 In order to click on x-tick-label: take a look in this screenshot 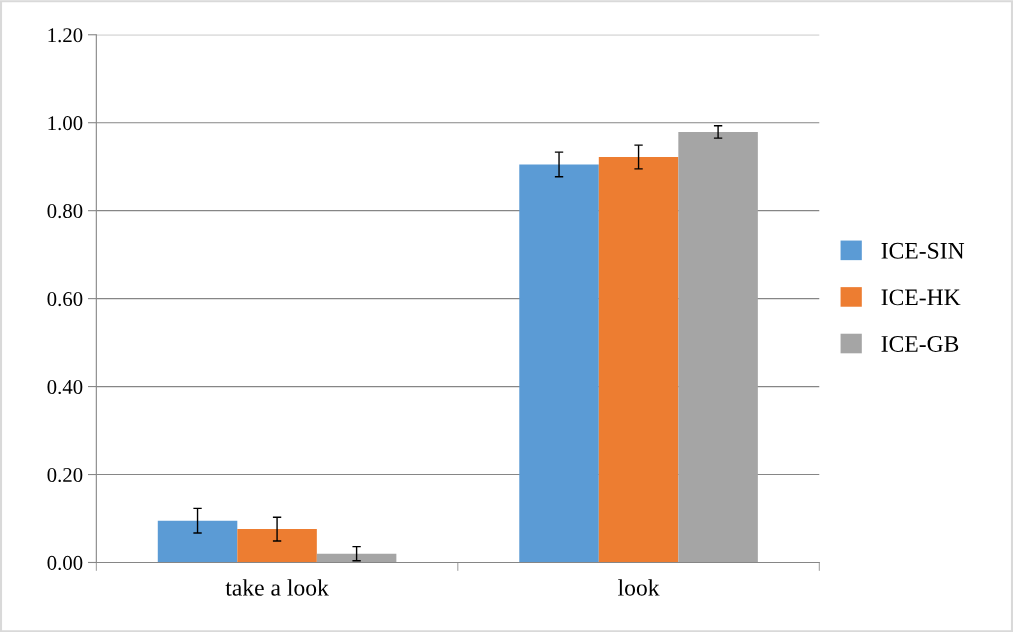, I will do `click(277, 587)`.